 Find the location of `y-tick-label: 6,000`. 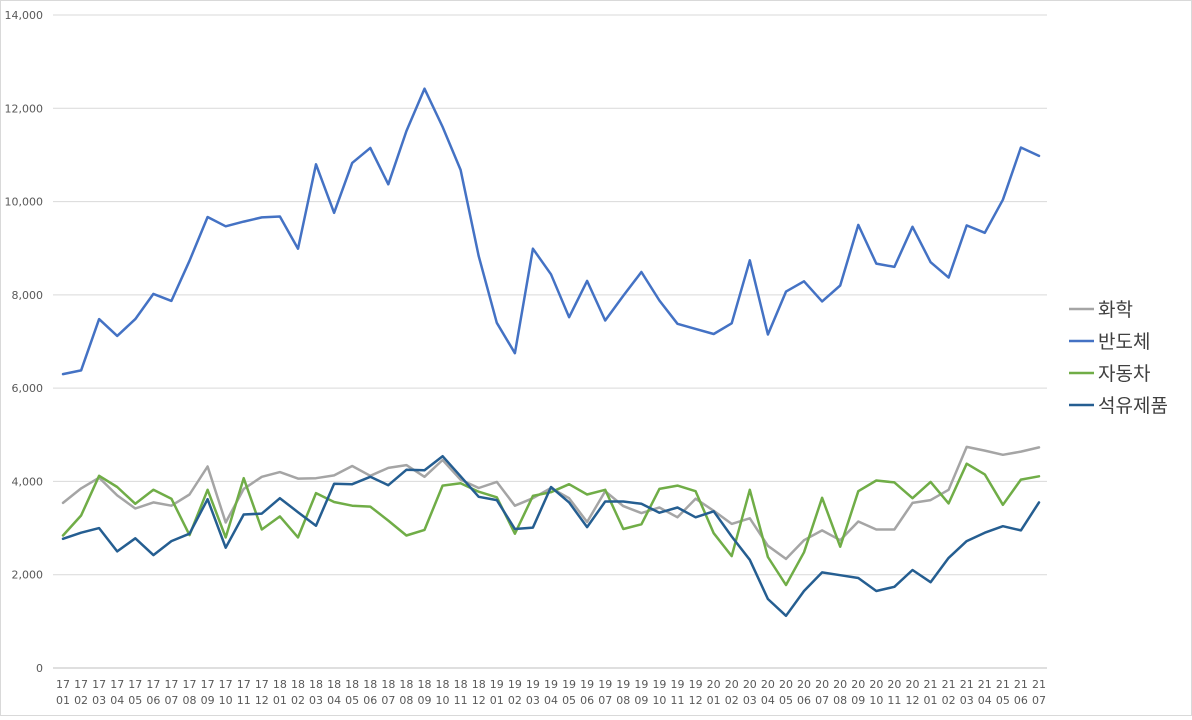

y-tick-label: 6,000 is located at coordinates (28, 388).